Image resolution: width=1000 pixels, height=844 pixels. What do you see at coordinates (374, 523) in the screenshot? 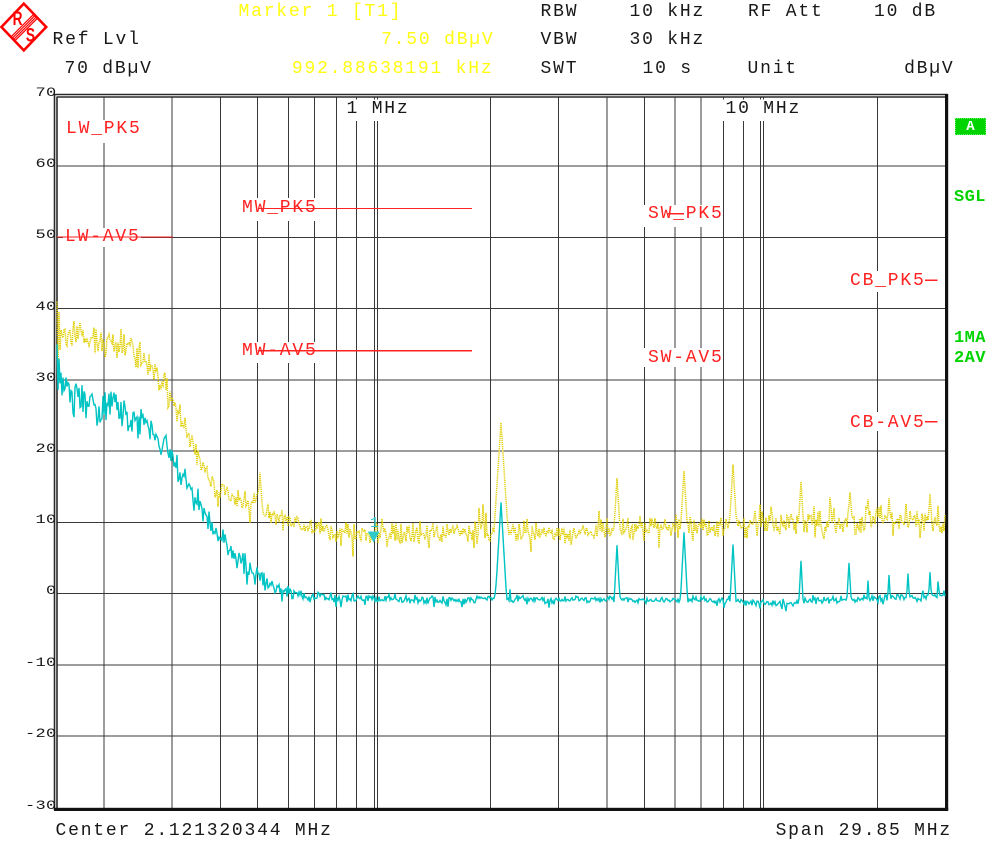
I see `svg-text: 1` at bounding box center [374, 523].